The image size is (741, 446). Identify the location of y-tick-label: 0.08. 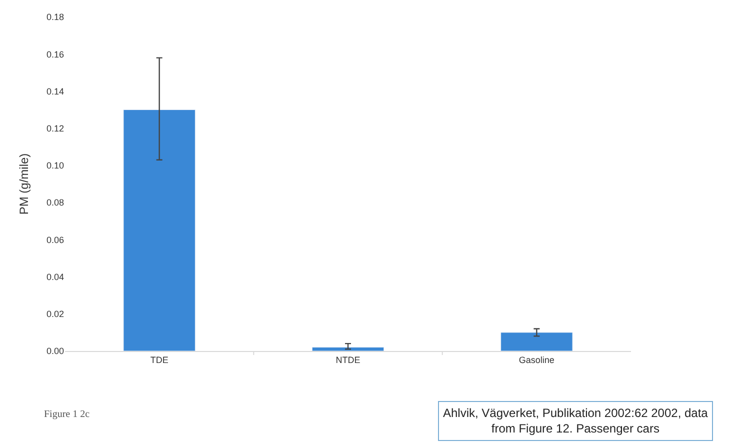
(55, 203).